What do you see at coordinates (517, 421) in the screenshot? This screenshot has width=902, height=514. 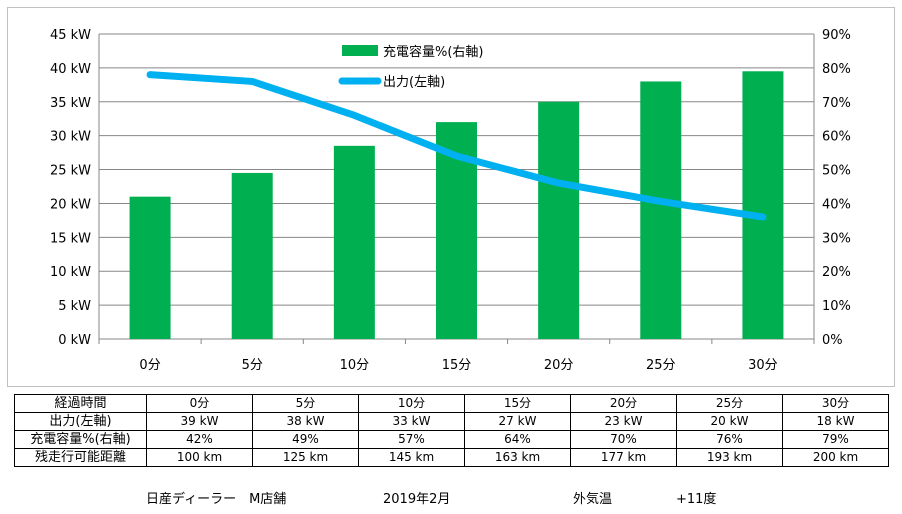 I see `table-cell: 27 kW` at bounding box center [517, 421].